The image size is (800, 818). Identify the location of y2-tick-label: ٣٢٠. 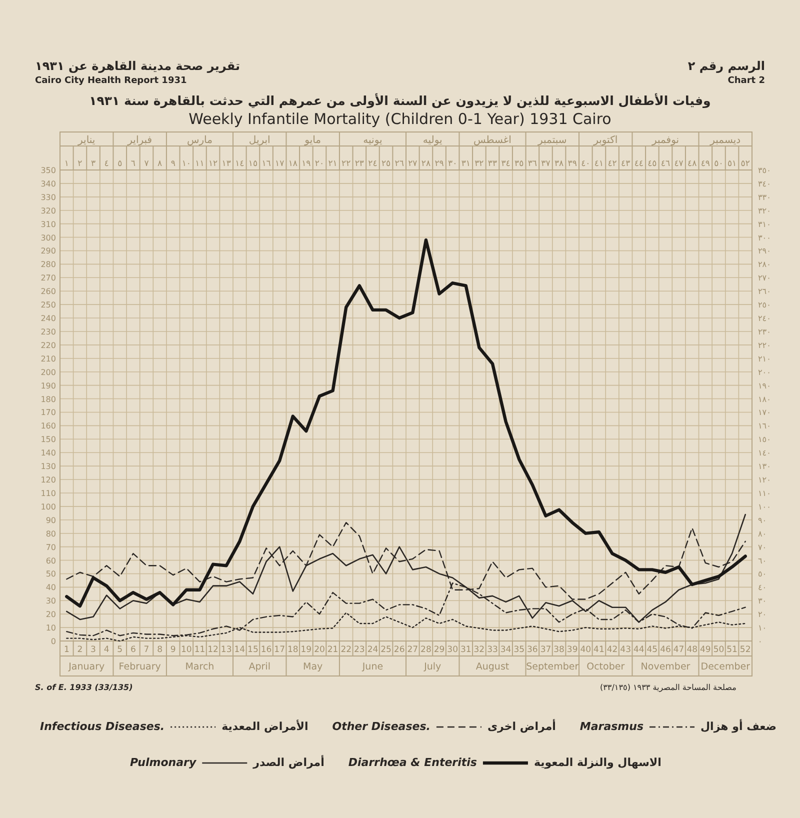
(764, 211).